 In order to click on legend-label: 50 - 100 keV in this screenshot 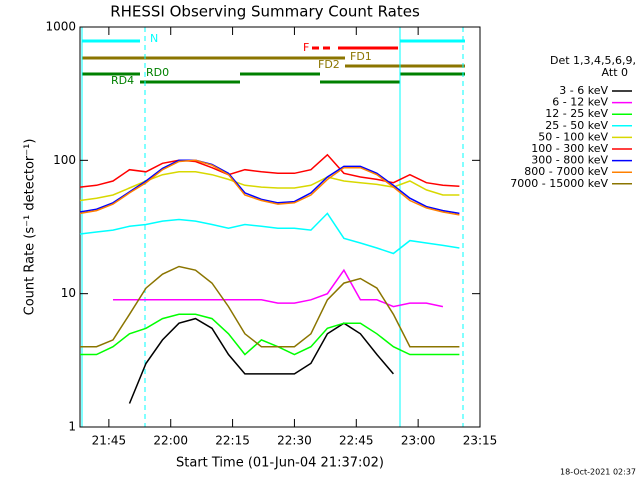, I will do `click(573, 136)`.